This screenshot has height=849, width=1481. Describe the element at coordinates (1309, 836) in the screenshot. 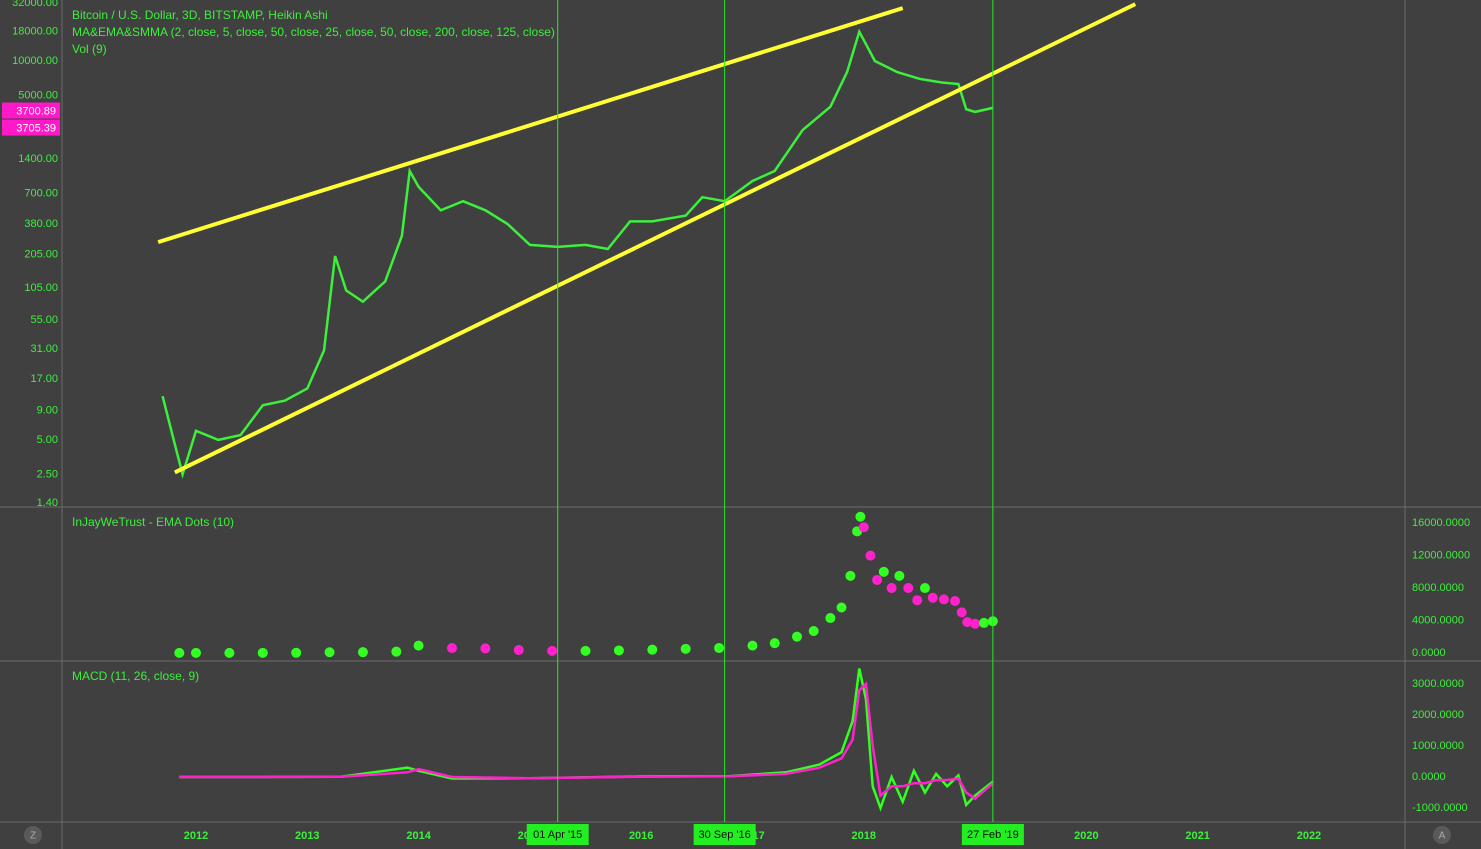

I see `x-tick-label: 2022` at that location.